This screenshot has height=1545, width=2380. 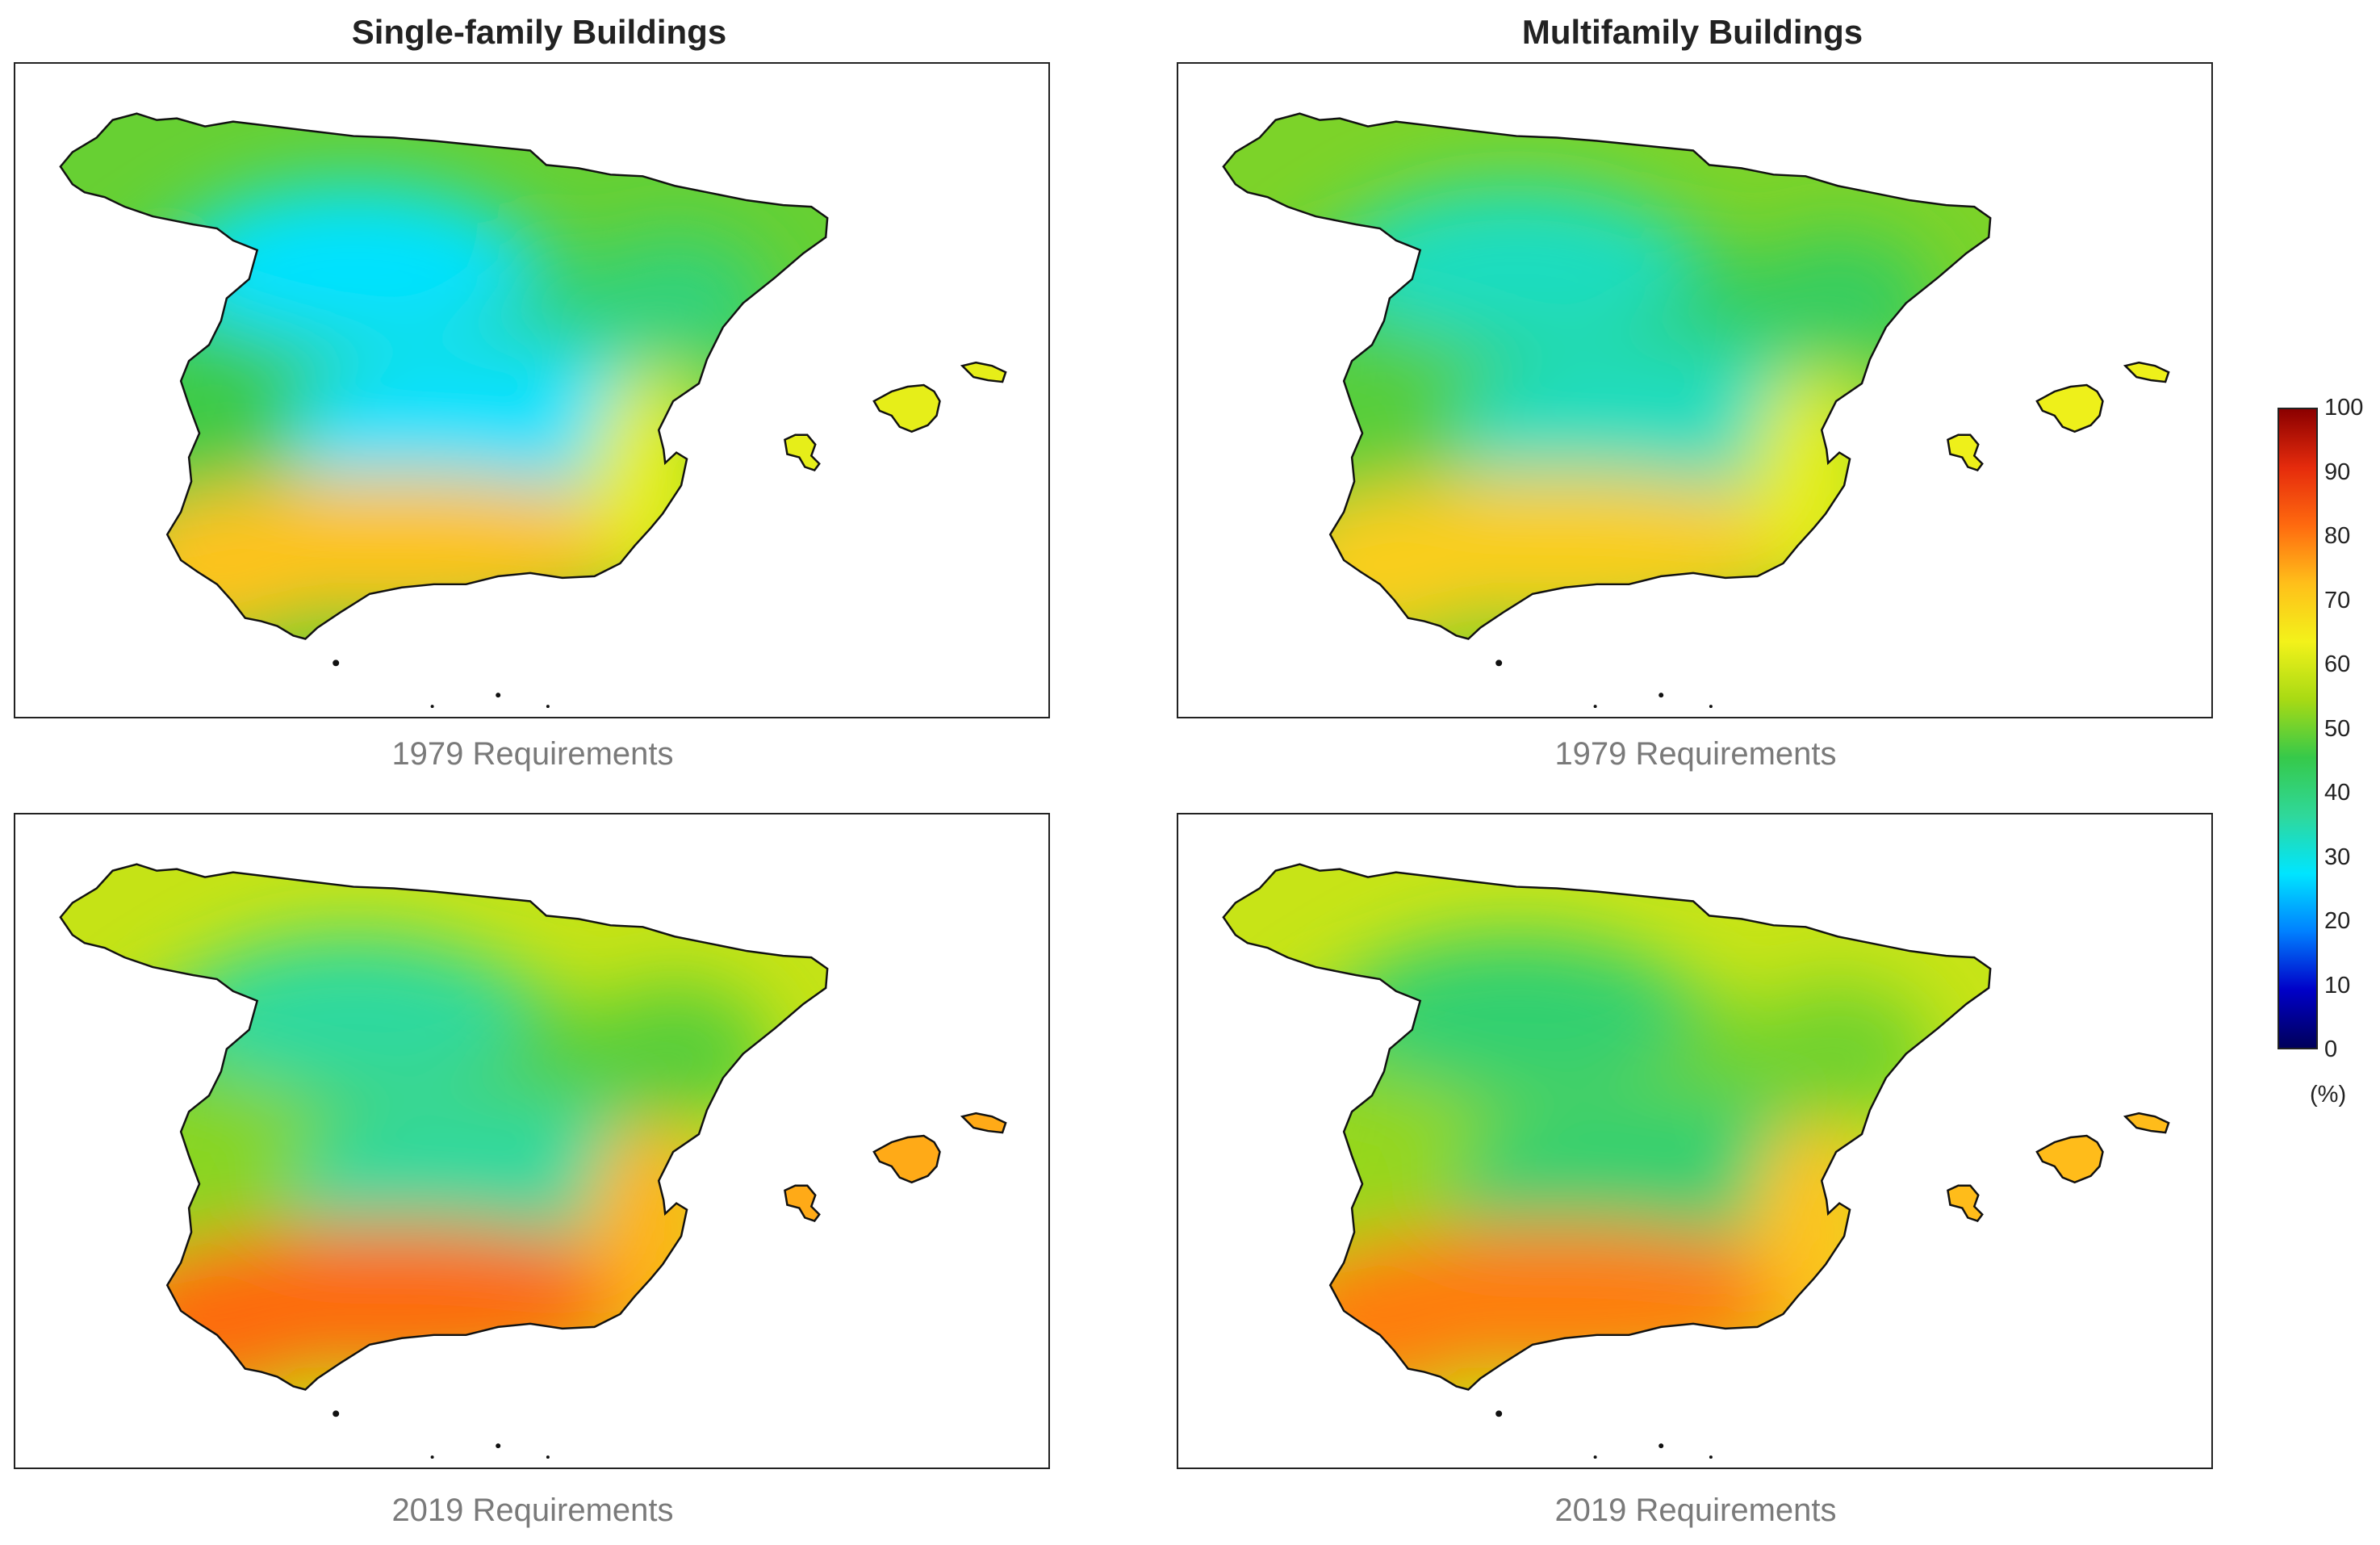 I want to click on column-title-single-family: Single-family Buildings, so click(x=539, y=32).